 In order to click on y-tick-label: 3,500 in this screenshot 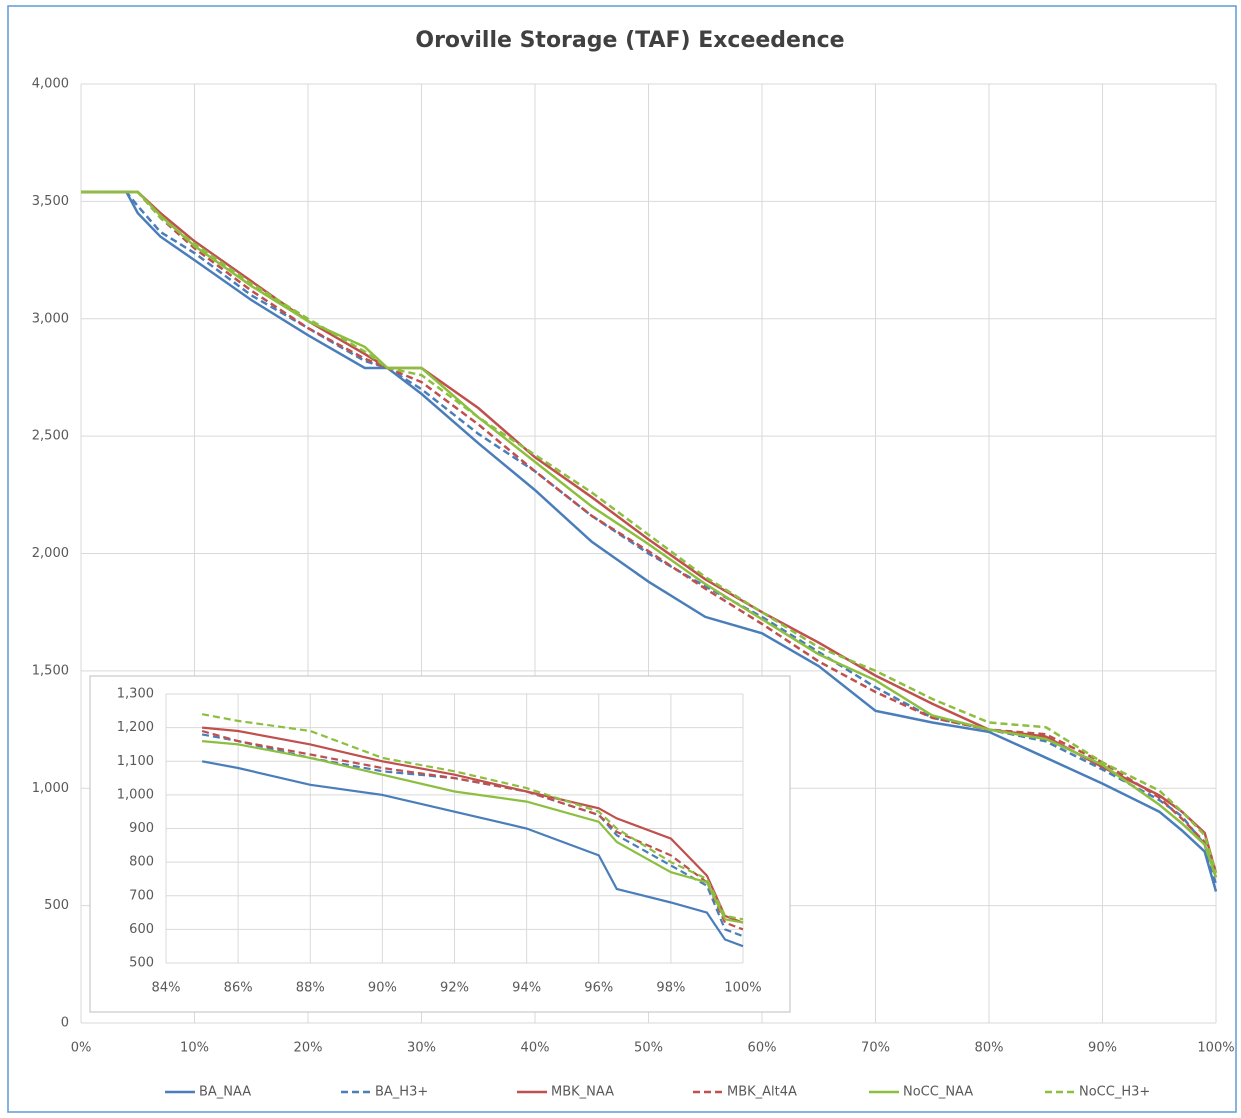, I will do `click(50, 201)`.